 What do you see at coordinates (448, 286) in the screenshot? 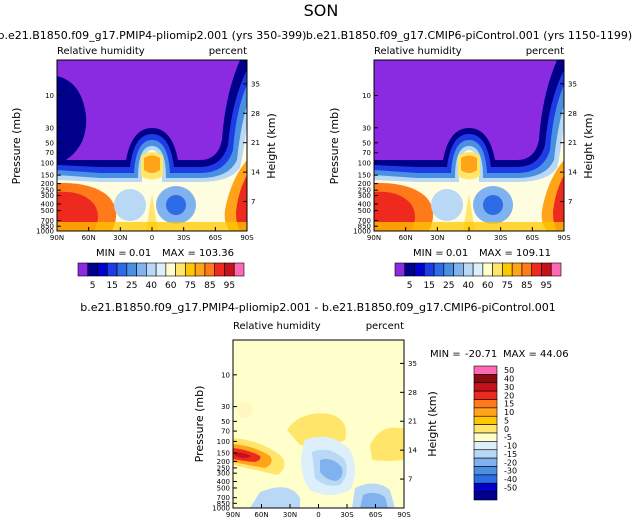
I see `panel-b-colorbar-label: 25` at bounding box center [448, 286].